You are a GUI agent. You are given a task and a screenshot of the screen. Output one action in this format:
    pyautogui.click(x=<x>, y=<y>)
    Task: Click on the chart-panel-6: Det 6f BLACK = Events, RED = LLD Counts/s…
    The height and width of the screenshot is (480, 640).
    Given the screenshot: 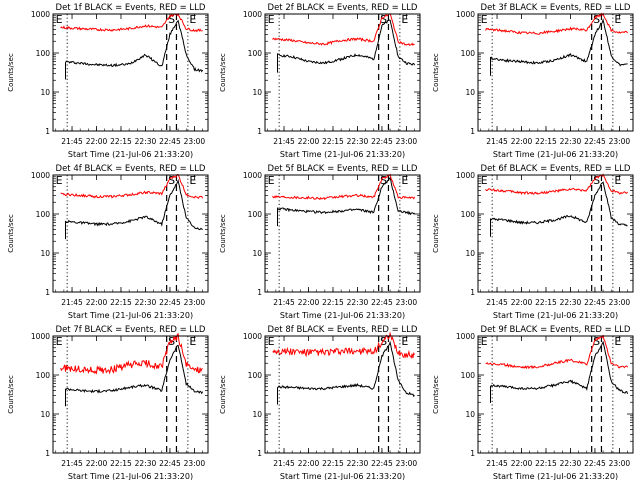 What is the action you would take?
    pyautogui.click(x=533, y=242)
    